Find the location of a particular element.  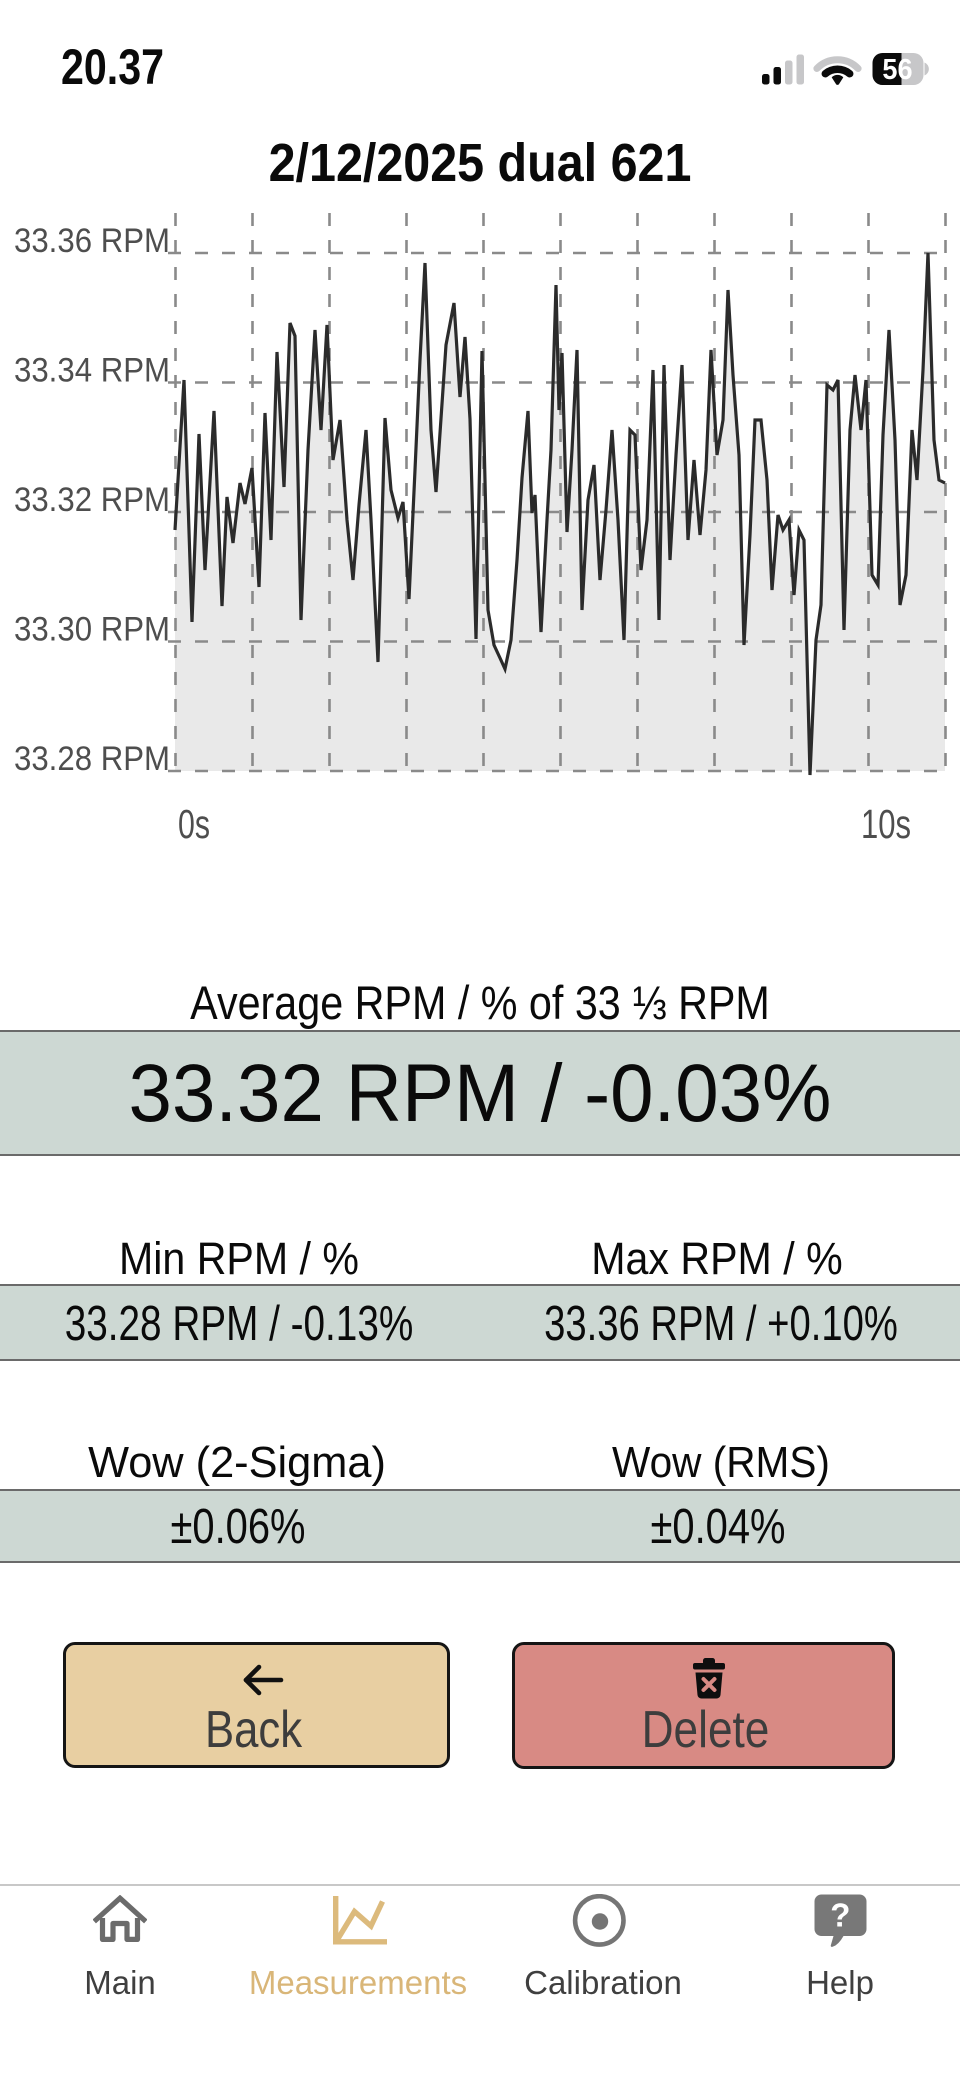

svg-text: 33.30 RPM is located at coordinates (92, 630).